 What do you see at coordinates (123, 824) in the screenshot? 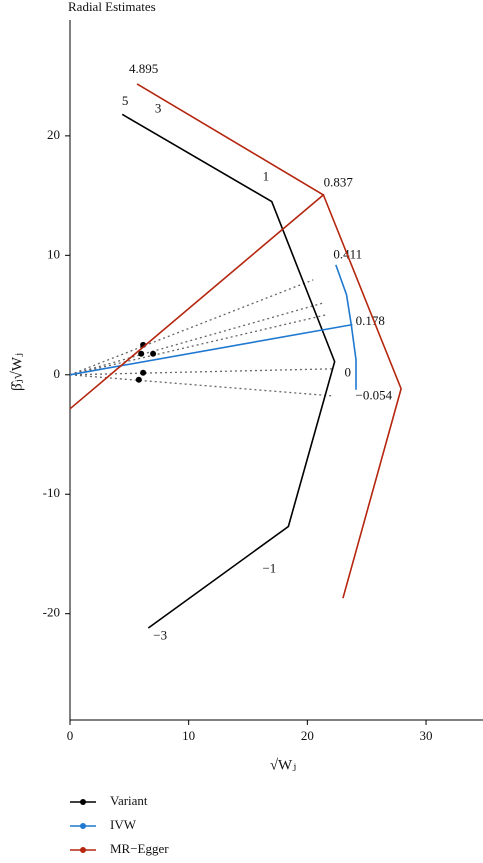
I see `legend-label: IVW` at bounding box center [123, 824].